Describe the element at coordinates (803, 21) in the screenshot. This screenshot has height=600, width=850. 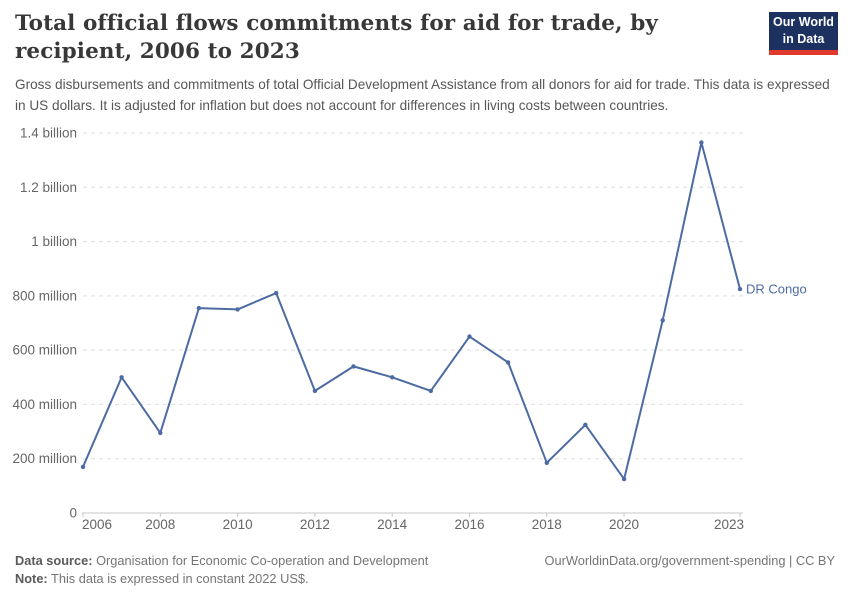
I see `owid-logo-line1: Our World` at that location.